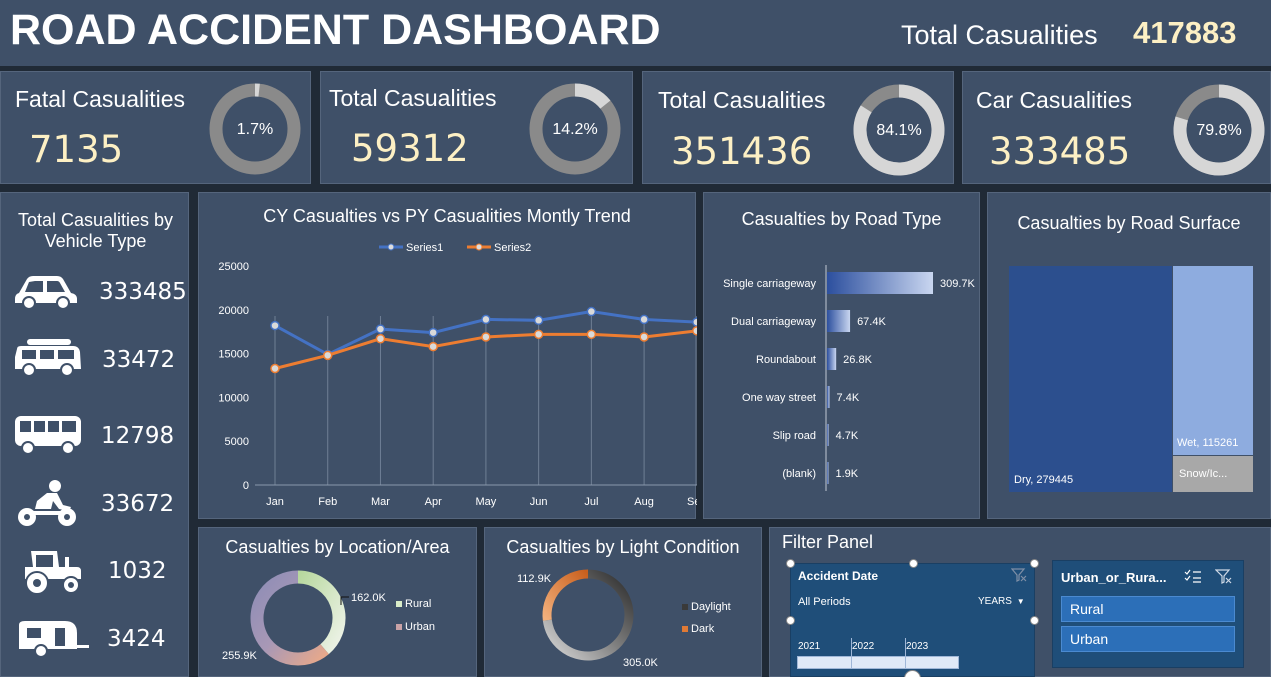 The image size is (1271, 677). I want to click on bar-value-label: 1.9K, so click(847, 474).